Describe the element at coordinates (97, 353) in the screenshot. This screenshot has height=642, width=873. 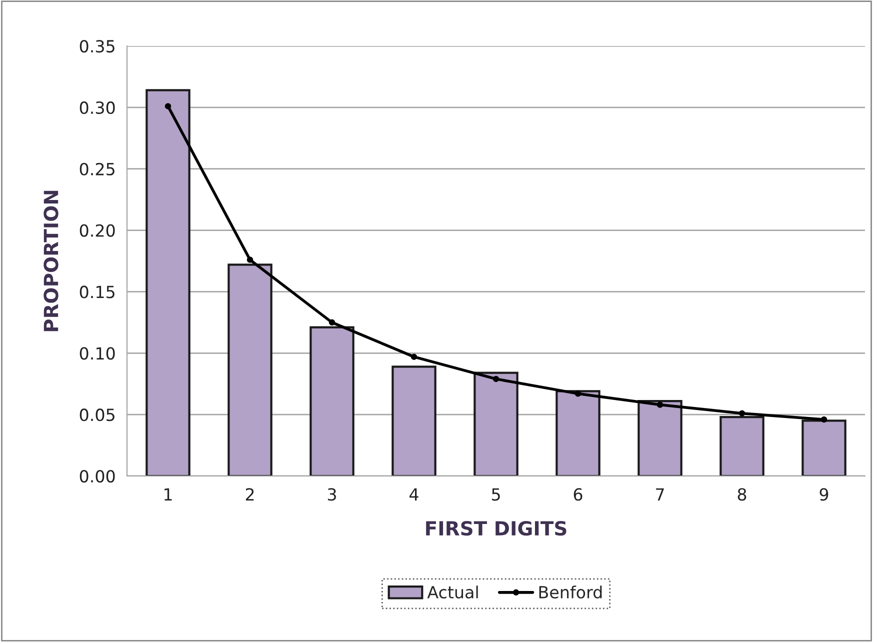
I see `y-tick-label: 0.10` at that location.